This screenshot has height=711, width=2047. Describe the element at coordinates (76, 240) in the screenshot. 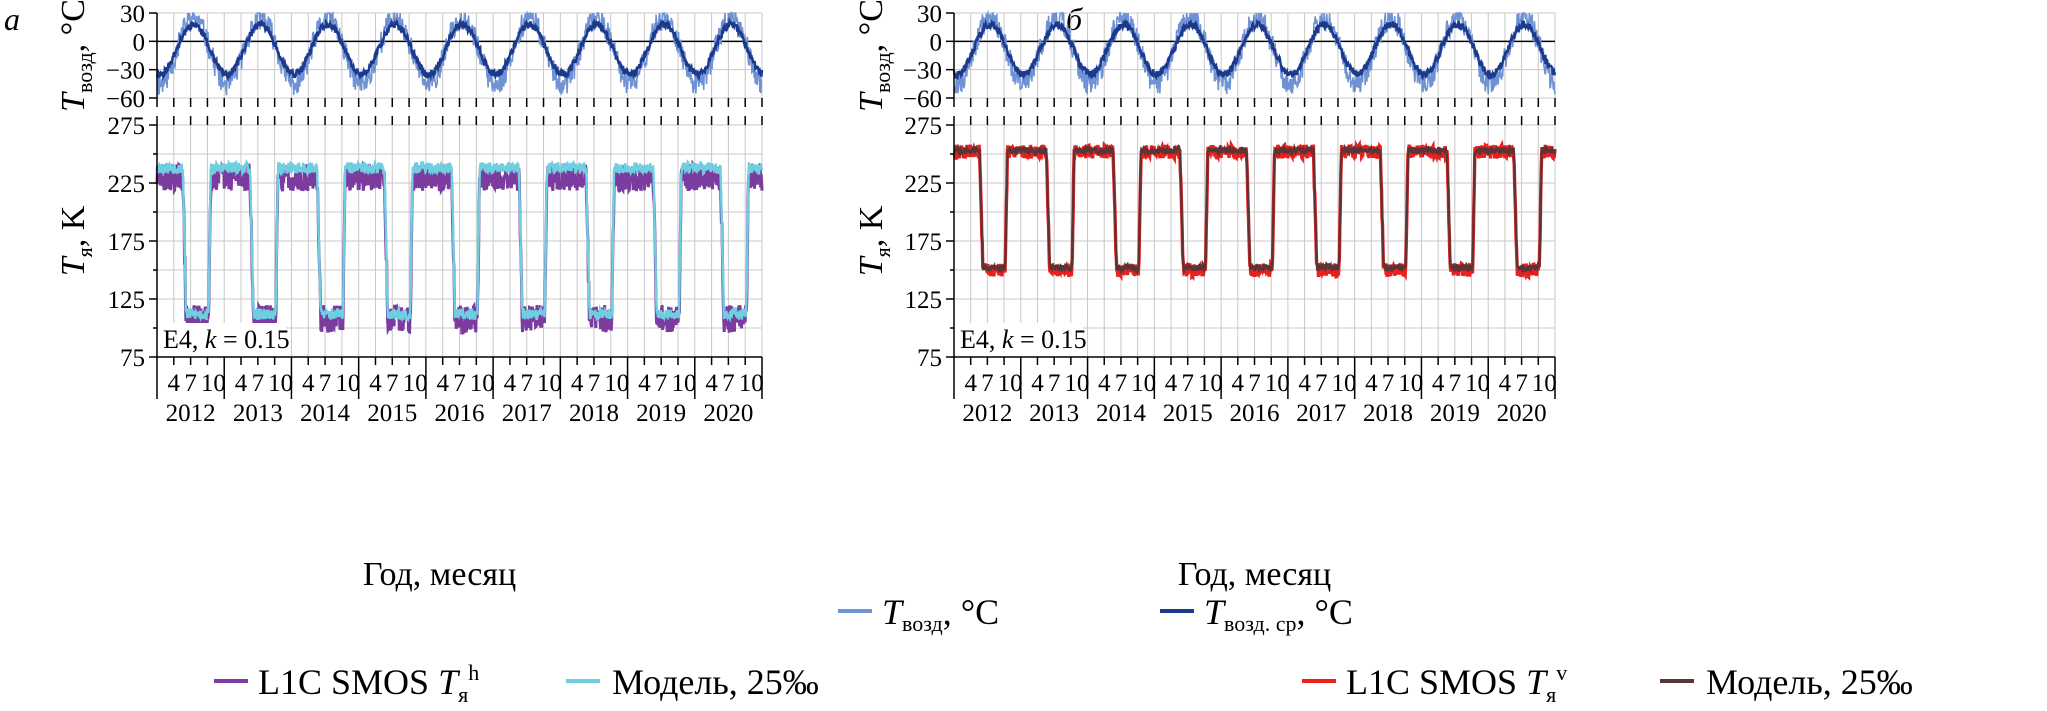

I see `y-axis-label-tb: Tя, K` at that location.